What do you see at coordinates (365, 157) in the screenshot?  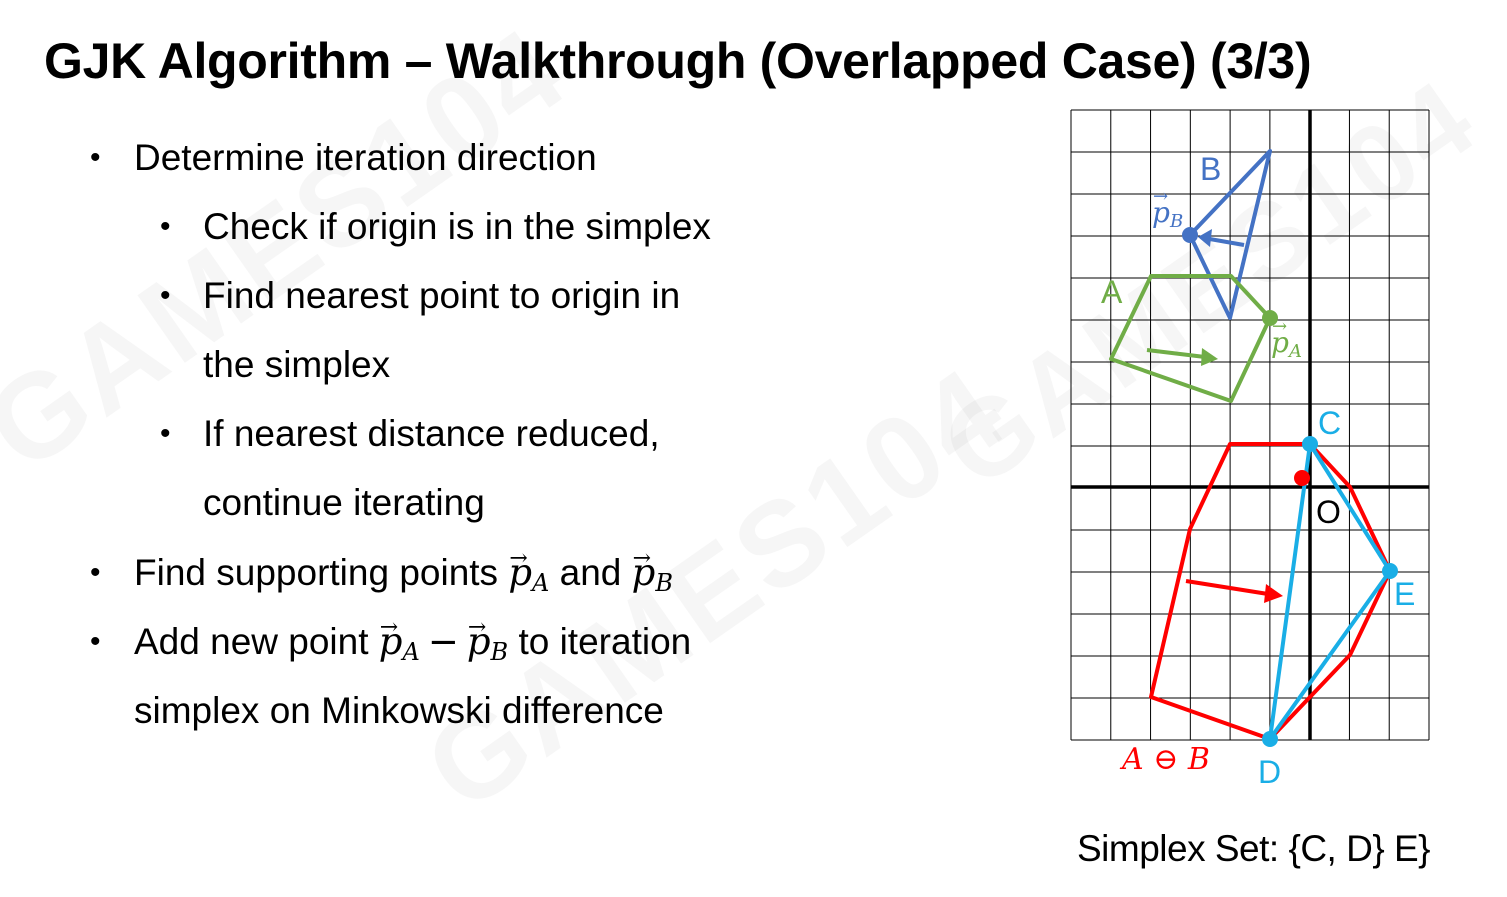 I see `bullet-item: Determine iteration direction` at bounding box center [365, 157].